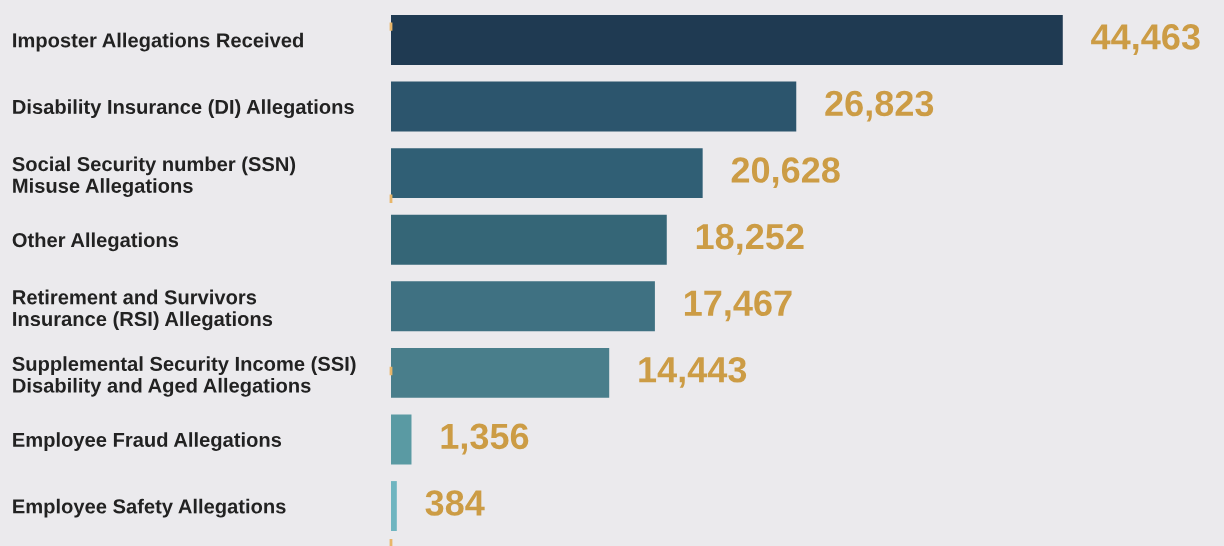 The image size is (1224, 546). I want to click on data-label: 1,356, so click(485, 439).